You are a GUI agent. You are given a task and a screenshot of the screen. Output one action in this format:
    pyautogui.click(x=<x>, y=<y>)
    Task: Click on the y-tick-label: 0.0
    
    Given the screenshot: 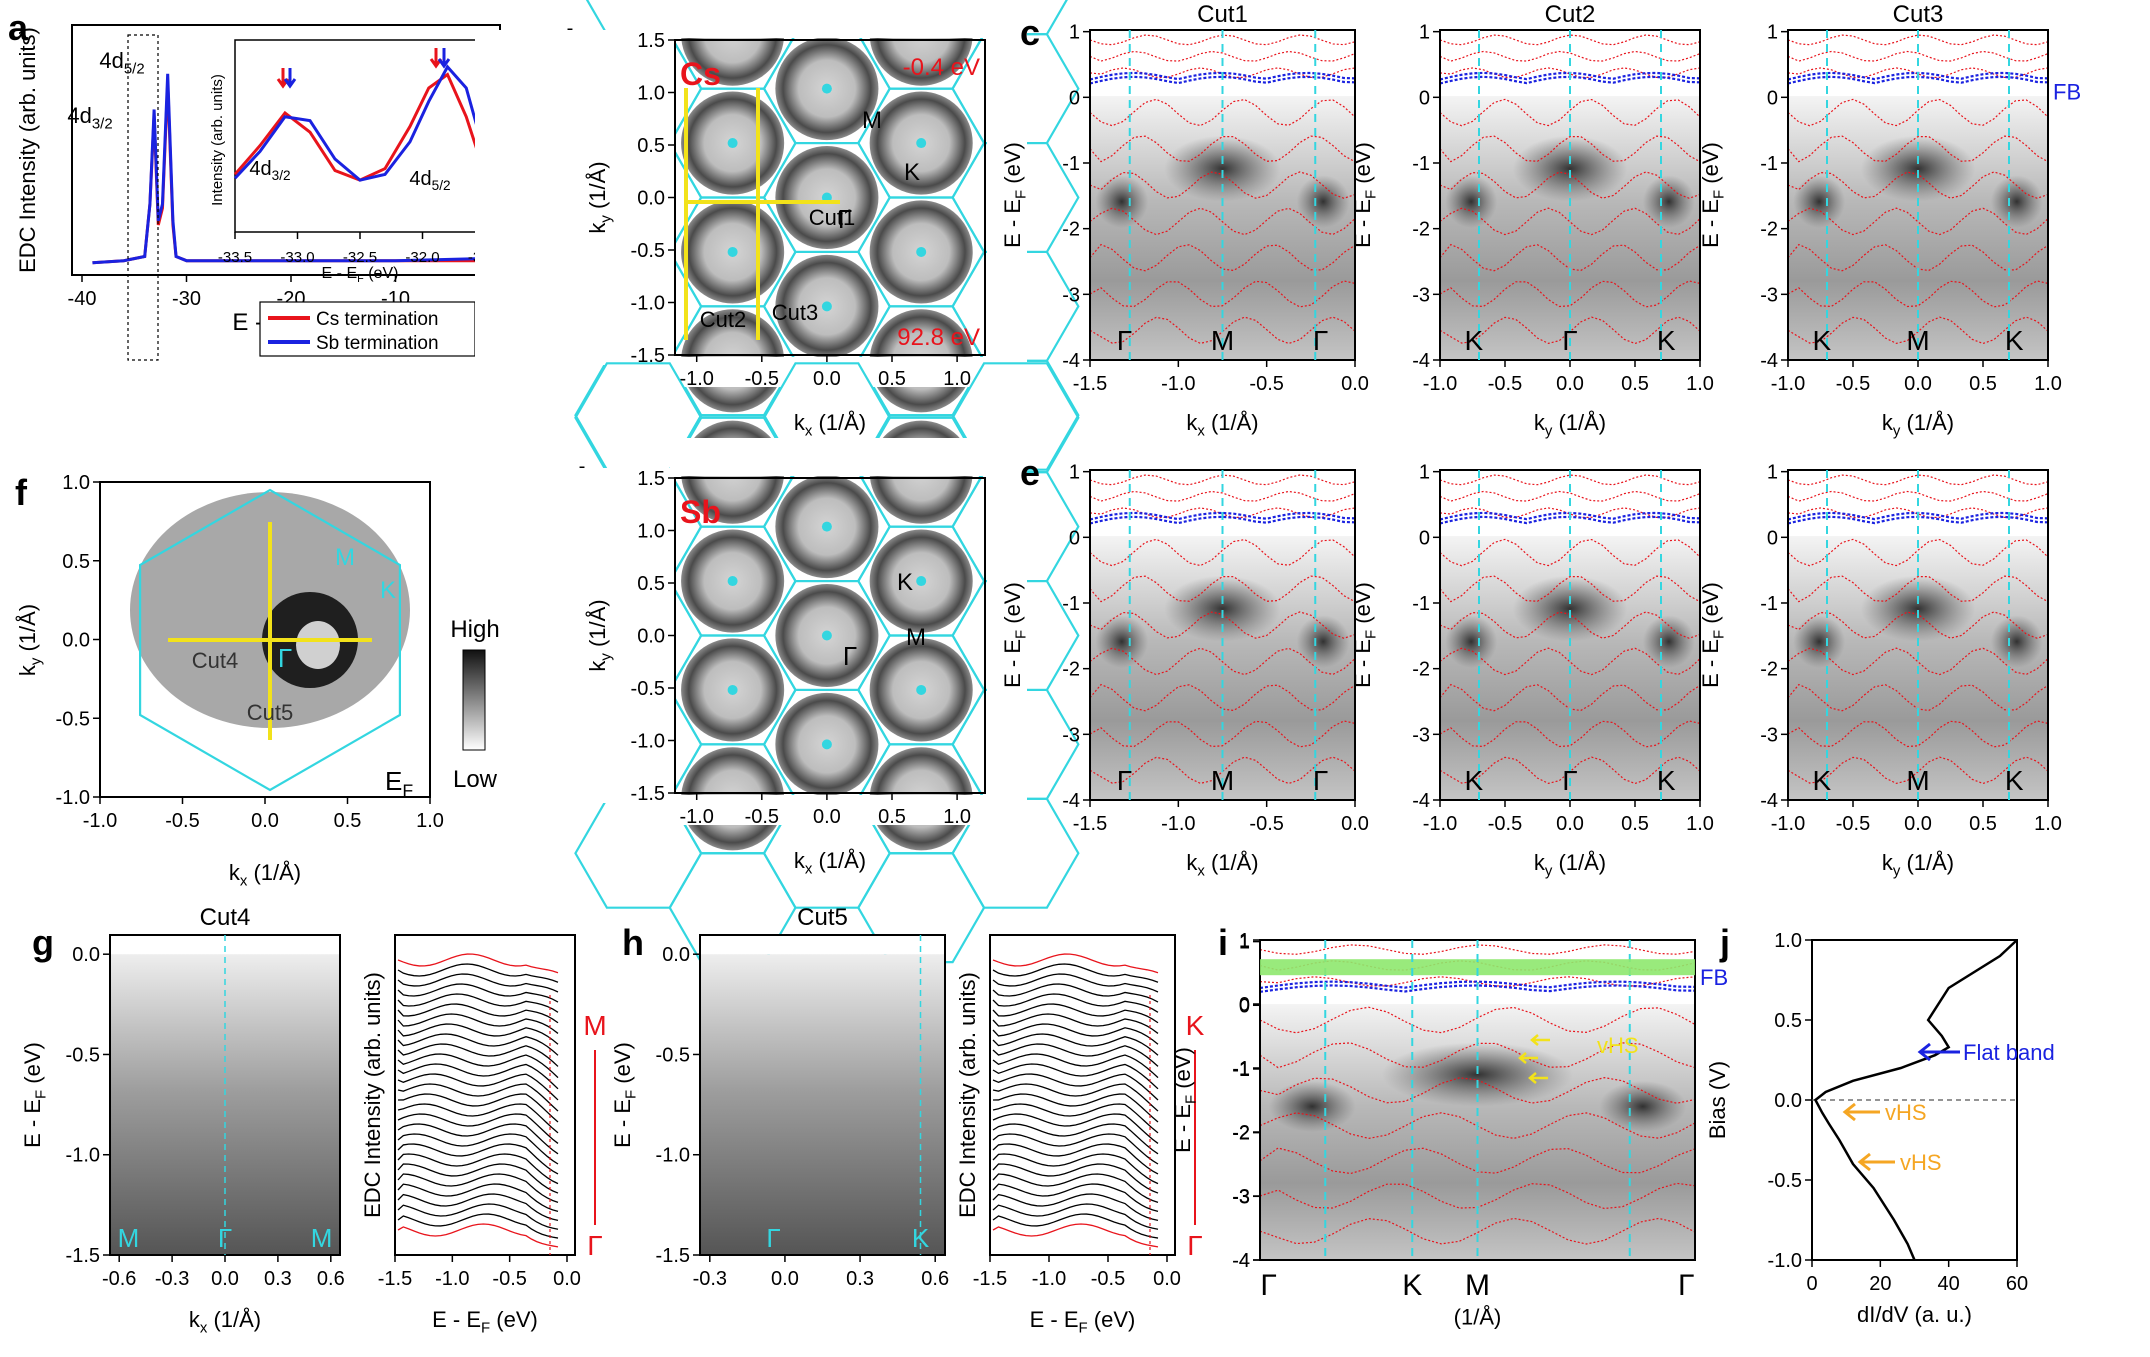 What is the action you would take?
    pyautogui.click(x=651, y=199)
    